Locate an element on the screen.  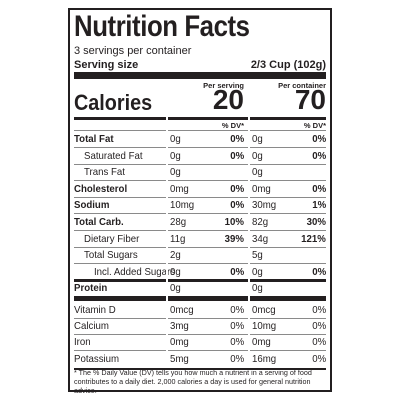
amount-serving: 5mg is located at coordinates (179, 358).